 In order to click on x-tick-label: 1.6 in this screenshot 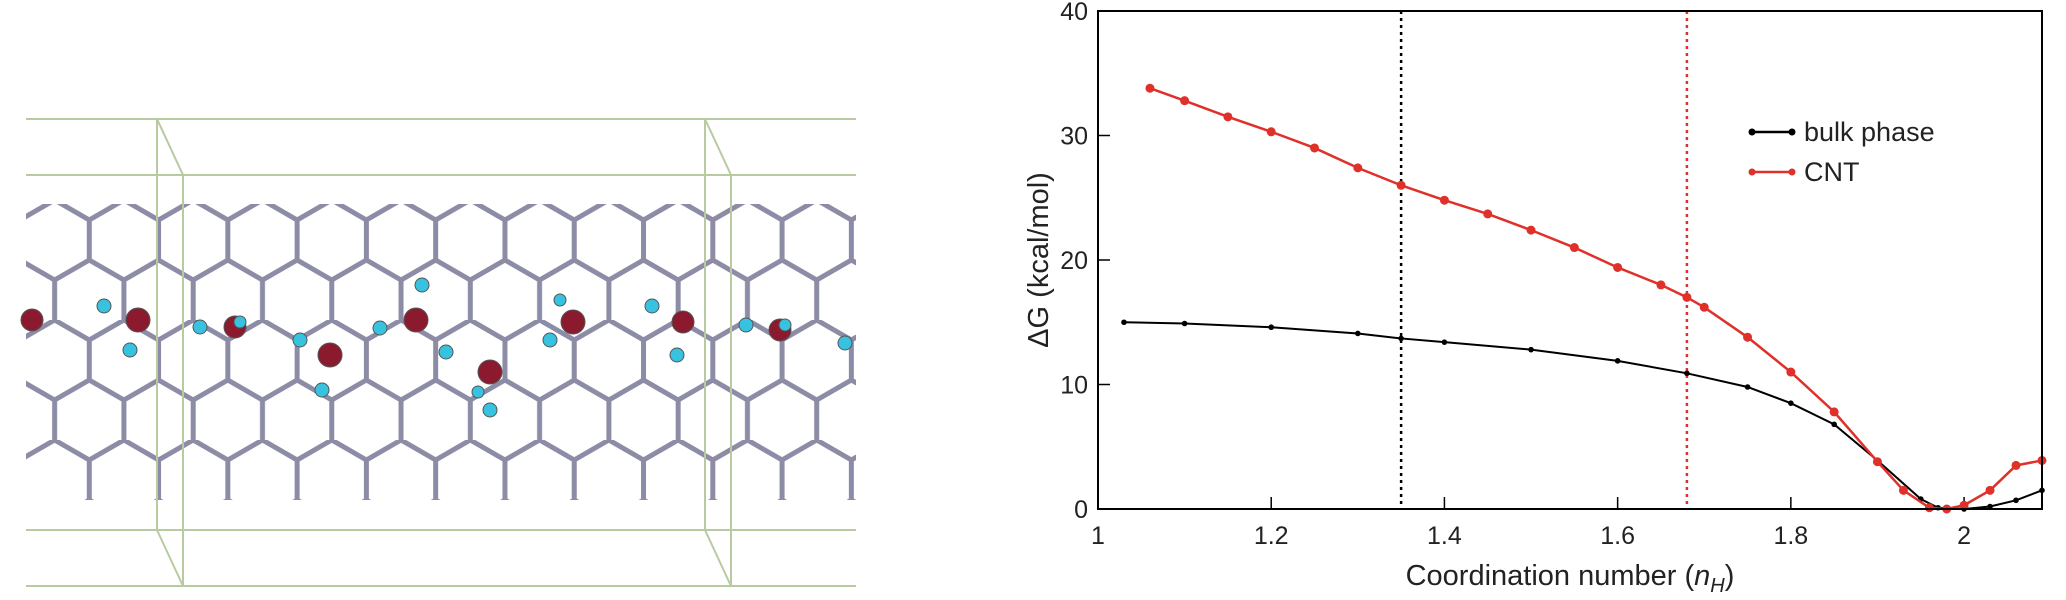, I will do `click(1617, 536)`.